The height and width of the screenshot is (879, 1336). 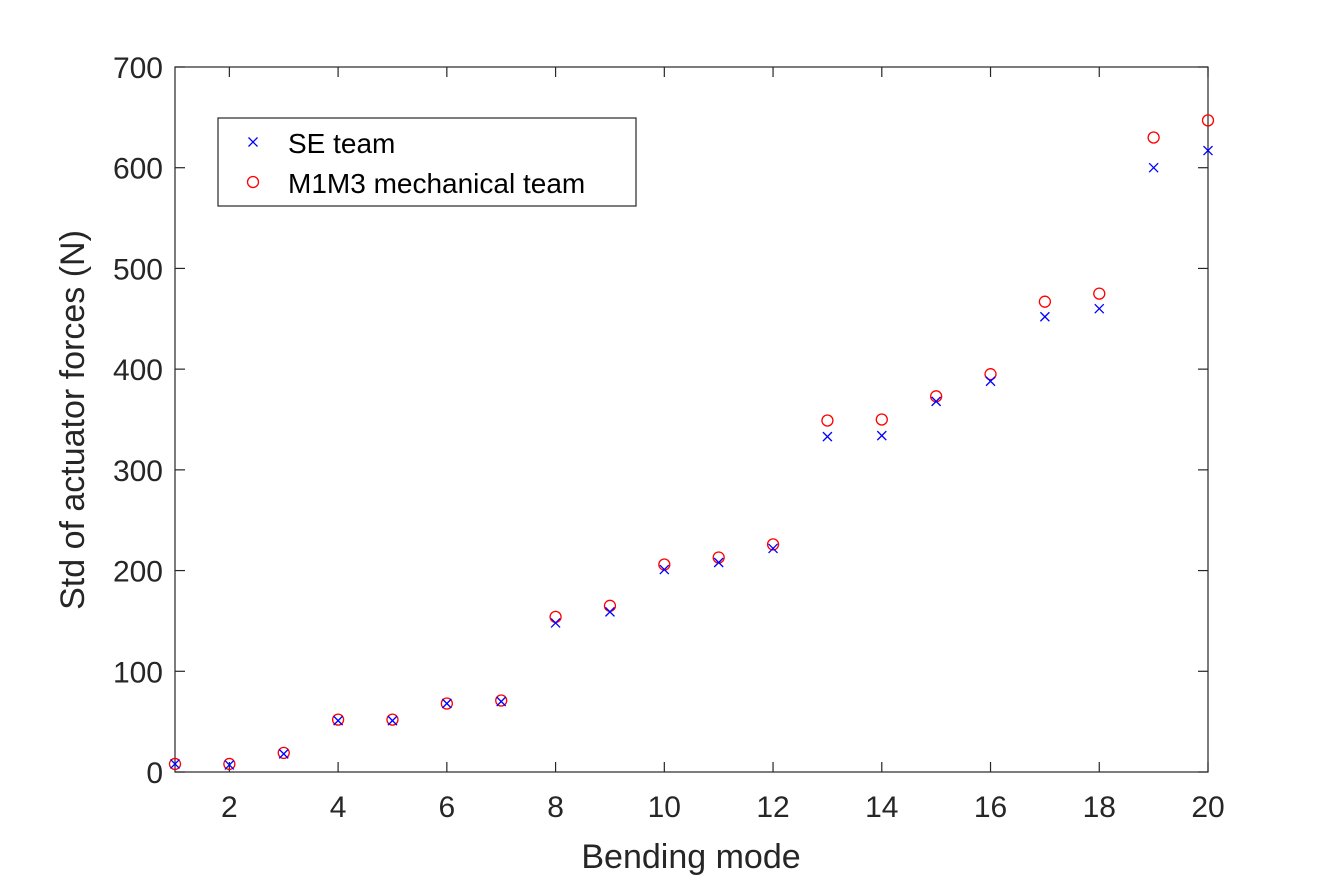 What do you see at coordinates (690, 857) in the screenshot?
I see `x-axis-title: Bending mode` at bounding box center [690, 857].